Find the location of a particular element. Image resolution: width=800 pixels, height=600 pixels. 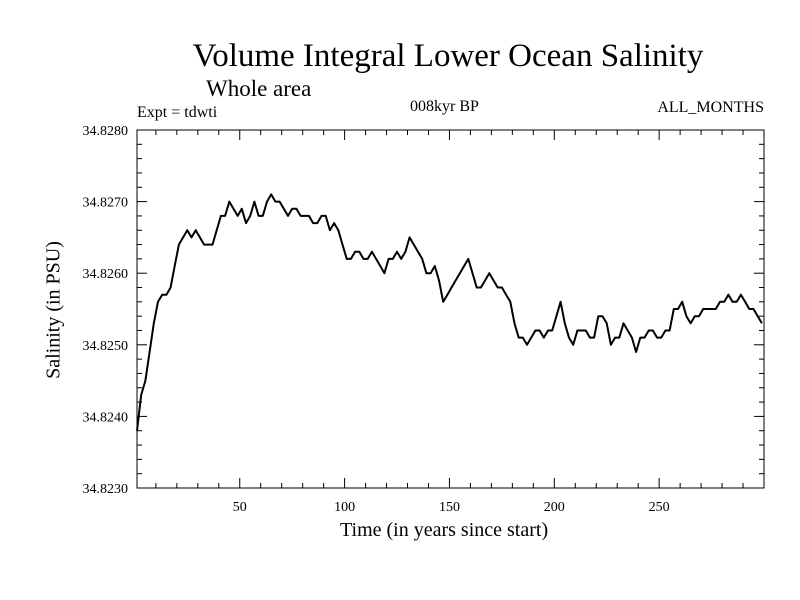

months-label: ALL_MONTHS is located at coordinates (710, 107).